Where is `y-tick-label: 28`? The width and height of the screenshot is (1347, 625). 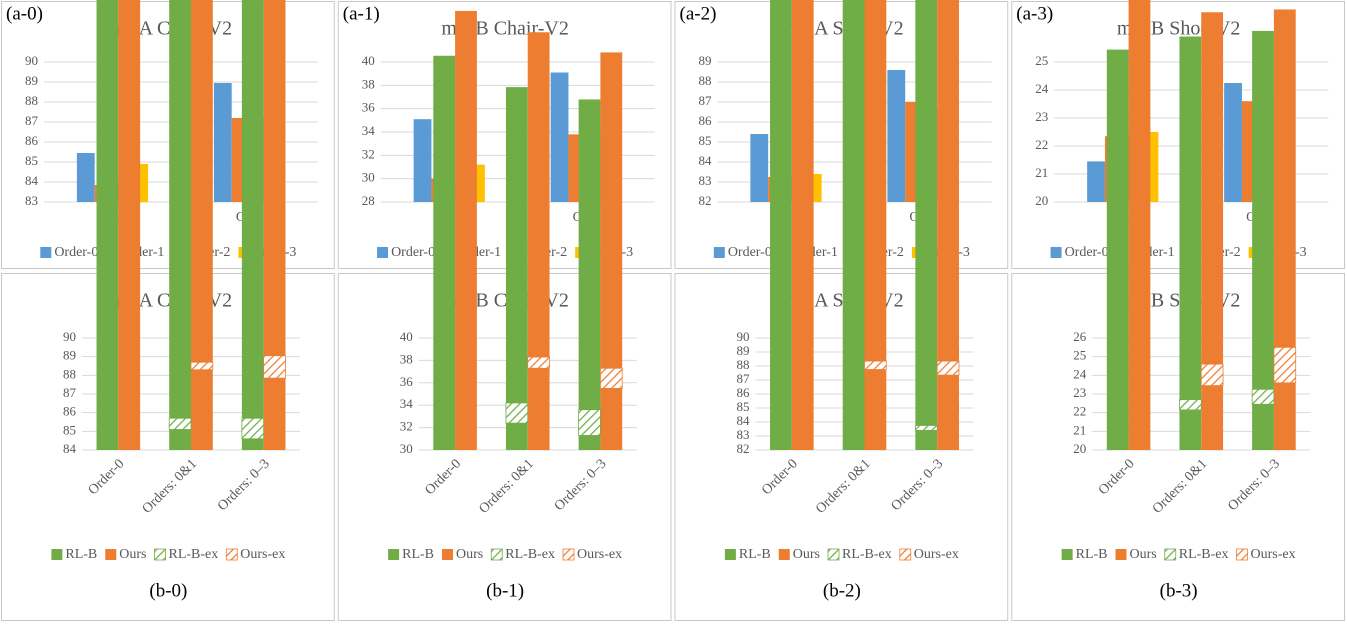
y-tick-label: 28 is located at coordinates (368, 200).